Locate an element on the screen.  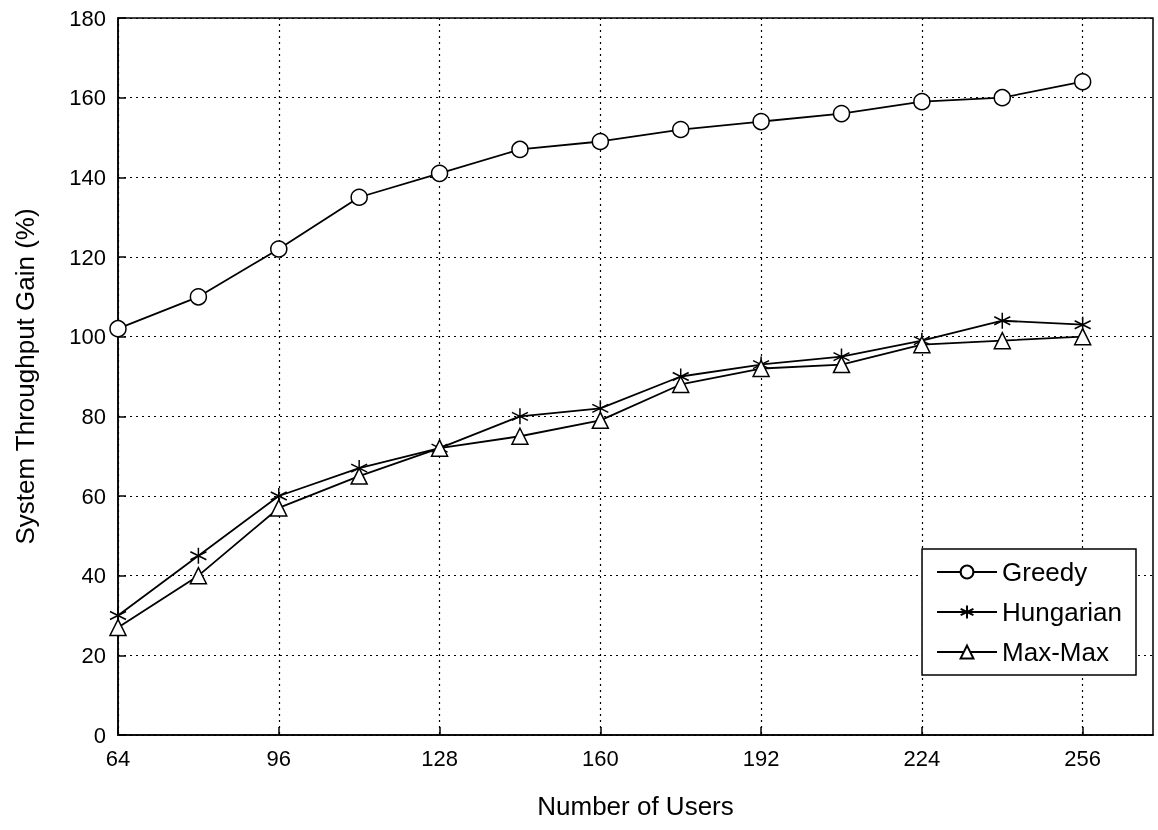
y-axis-title: System Throughput Gain (%) is located at coordinates (25, 376).